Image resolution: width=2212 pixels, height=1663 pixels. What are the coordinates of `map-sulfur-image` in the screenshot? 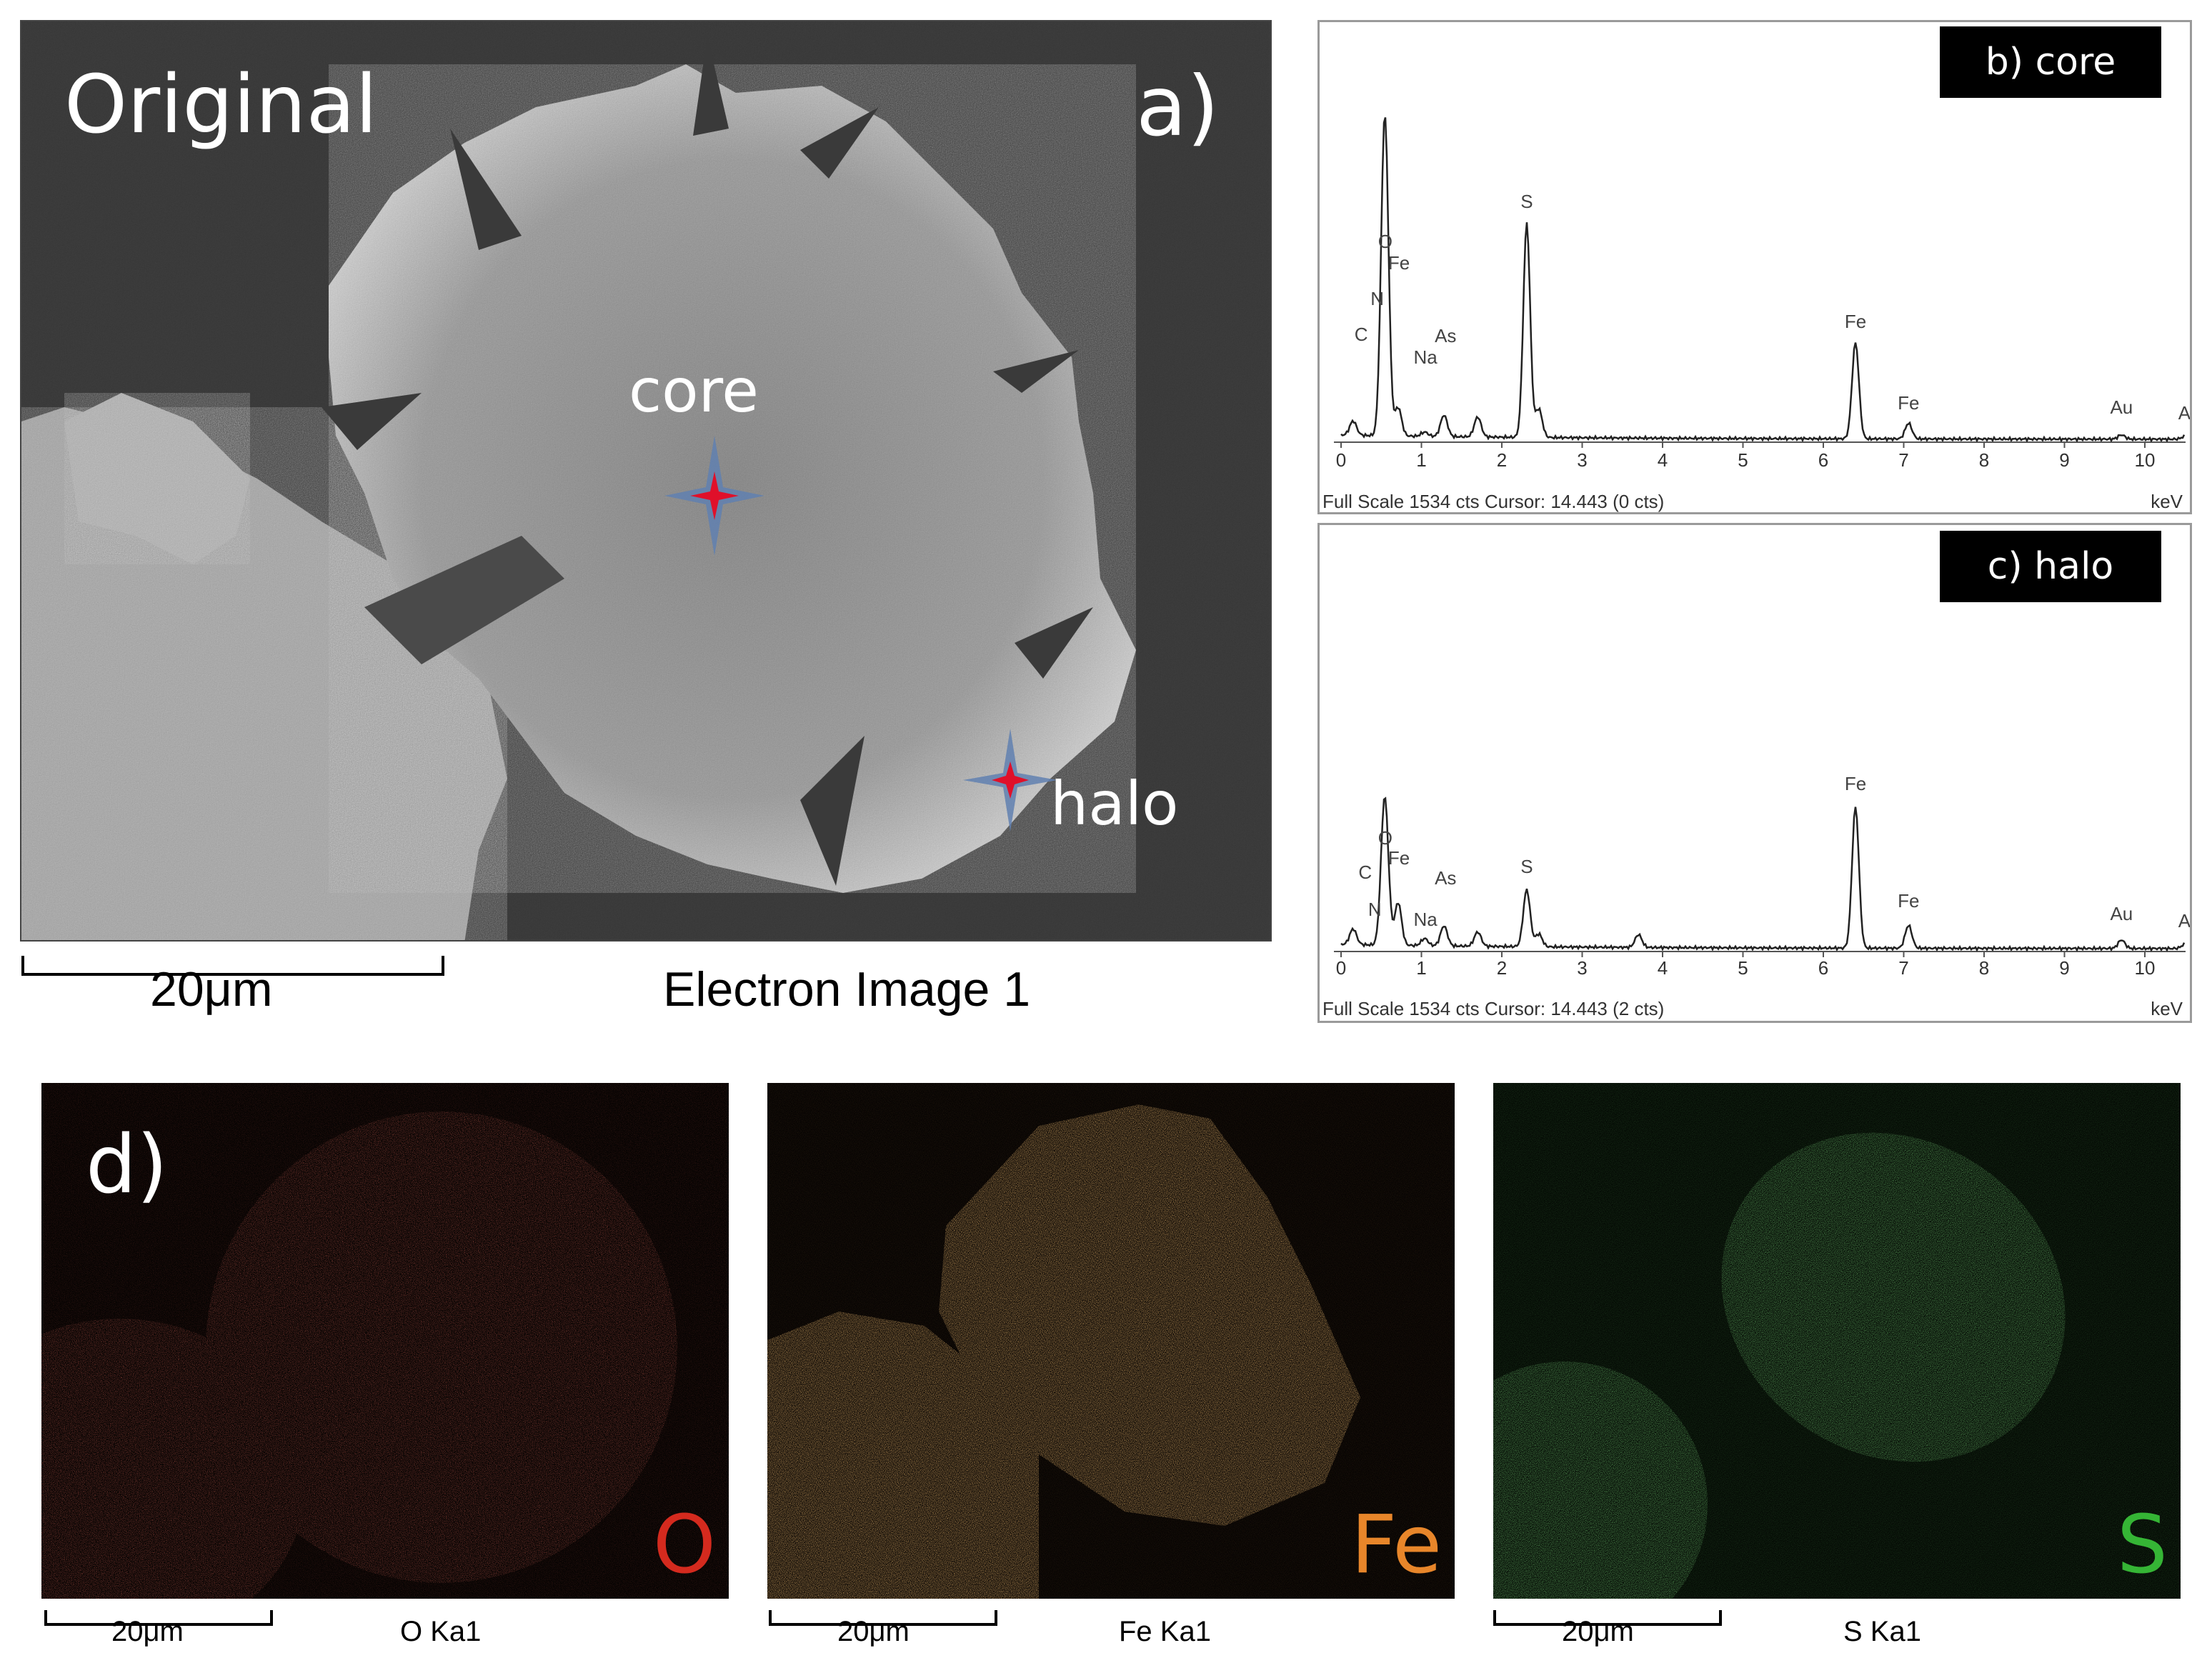 It's located at (1837, 1341).